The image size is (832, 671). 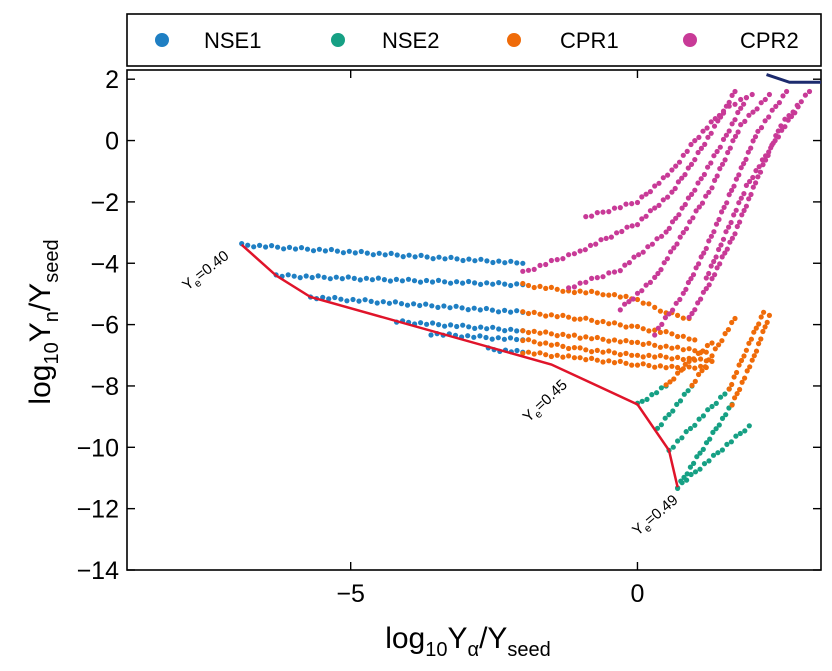 I want to click on legend: NSE1 NSE2 CPR1 CPR2, so click(x=474, y=40).